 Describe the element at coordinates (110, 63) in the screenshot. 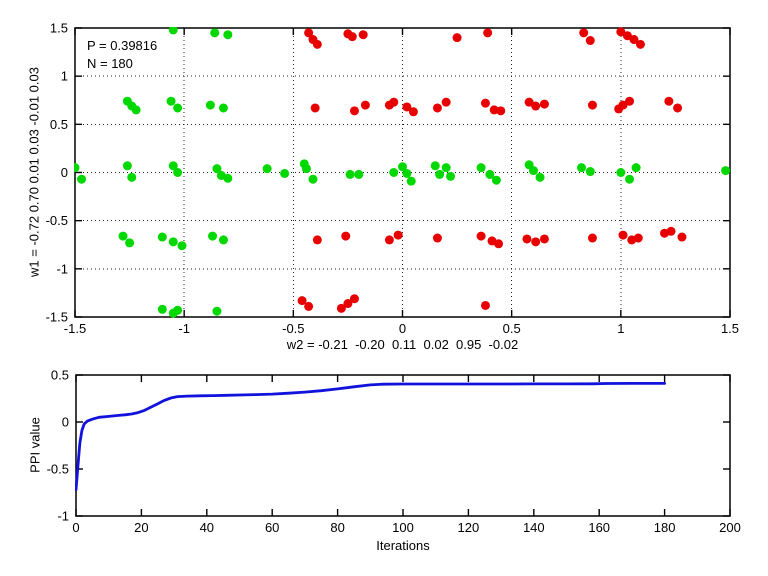

I see `n-value-annotation: N = 180` at that location.